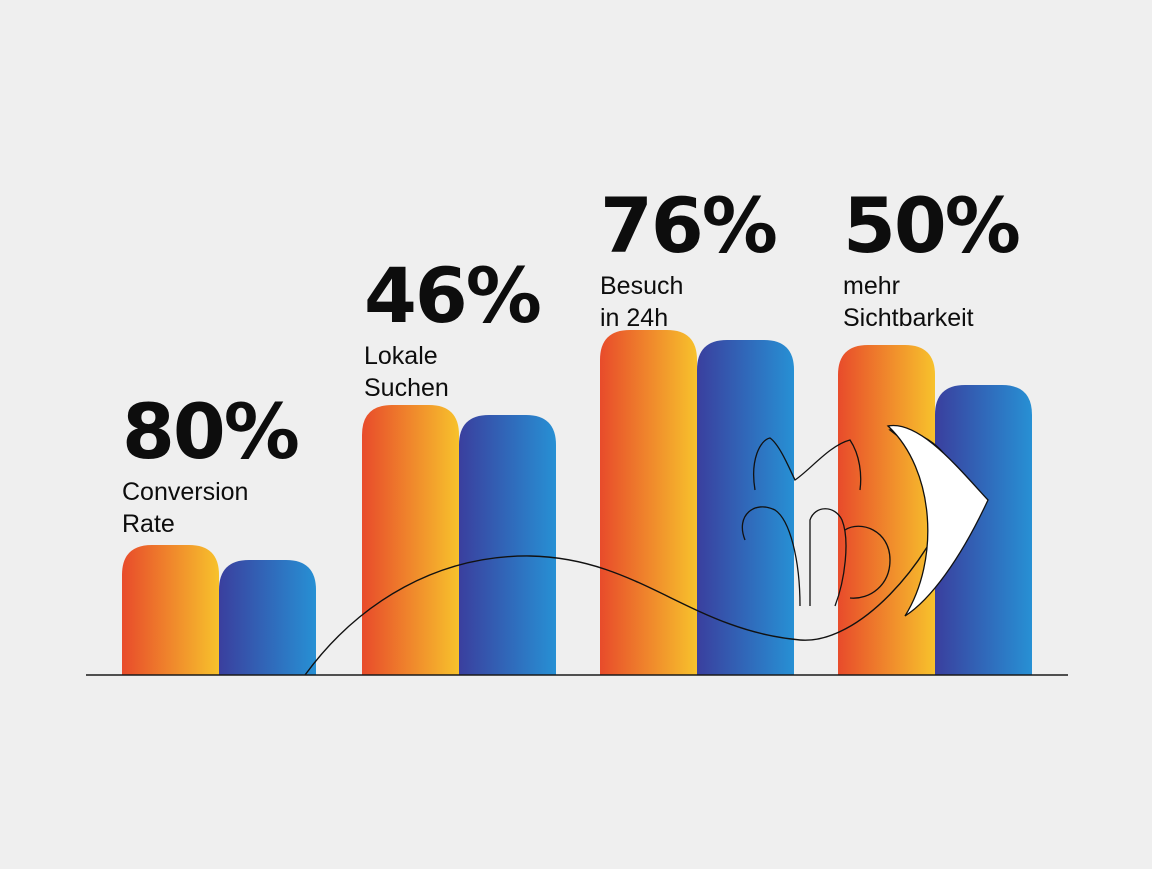 The image size is (1152, 869). I want to click on stat-conversion-rate: 80% Conversion Rate, so click(211, 463).